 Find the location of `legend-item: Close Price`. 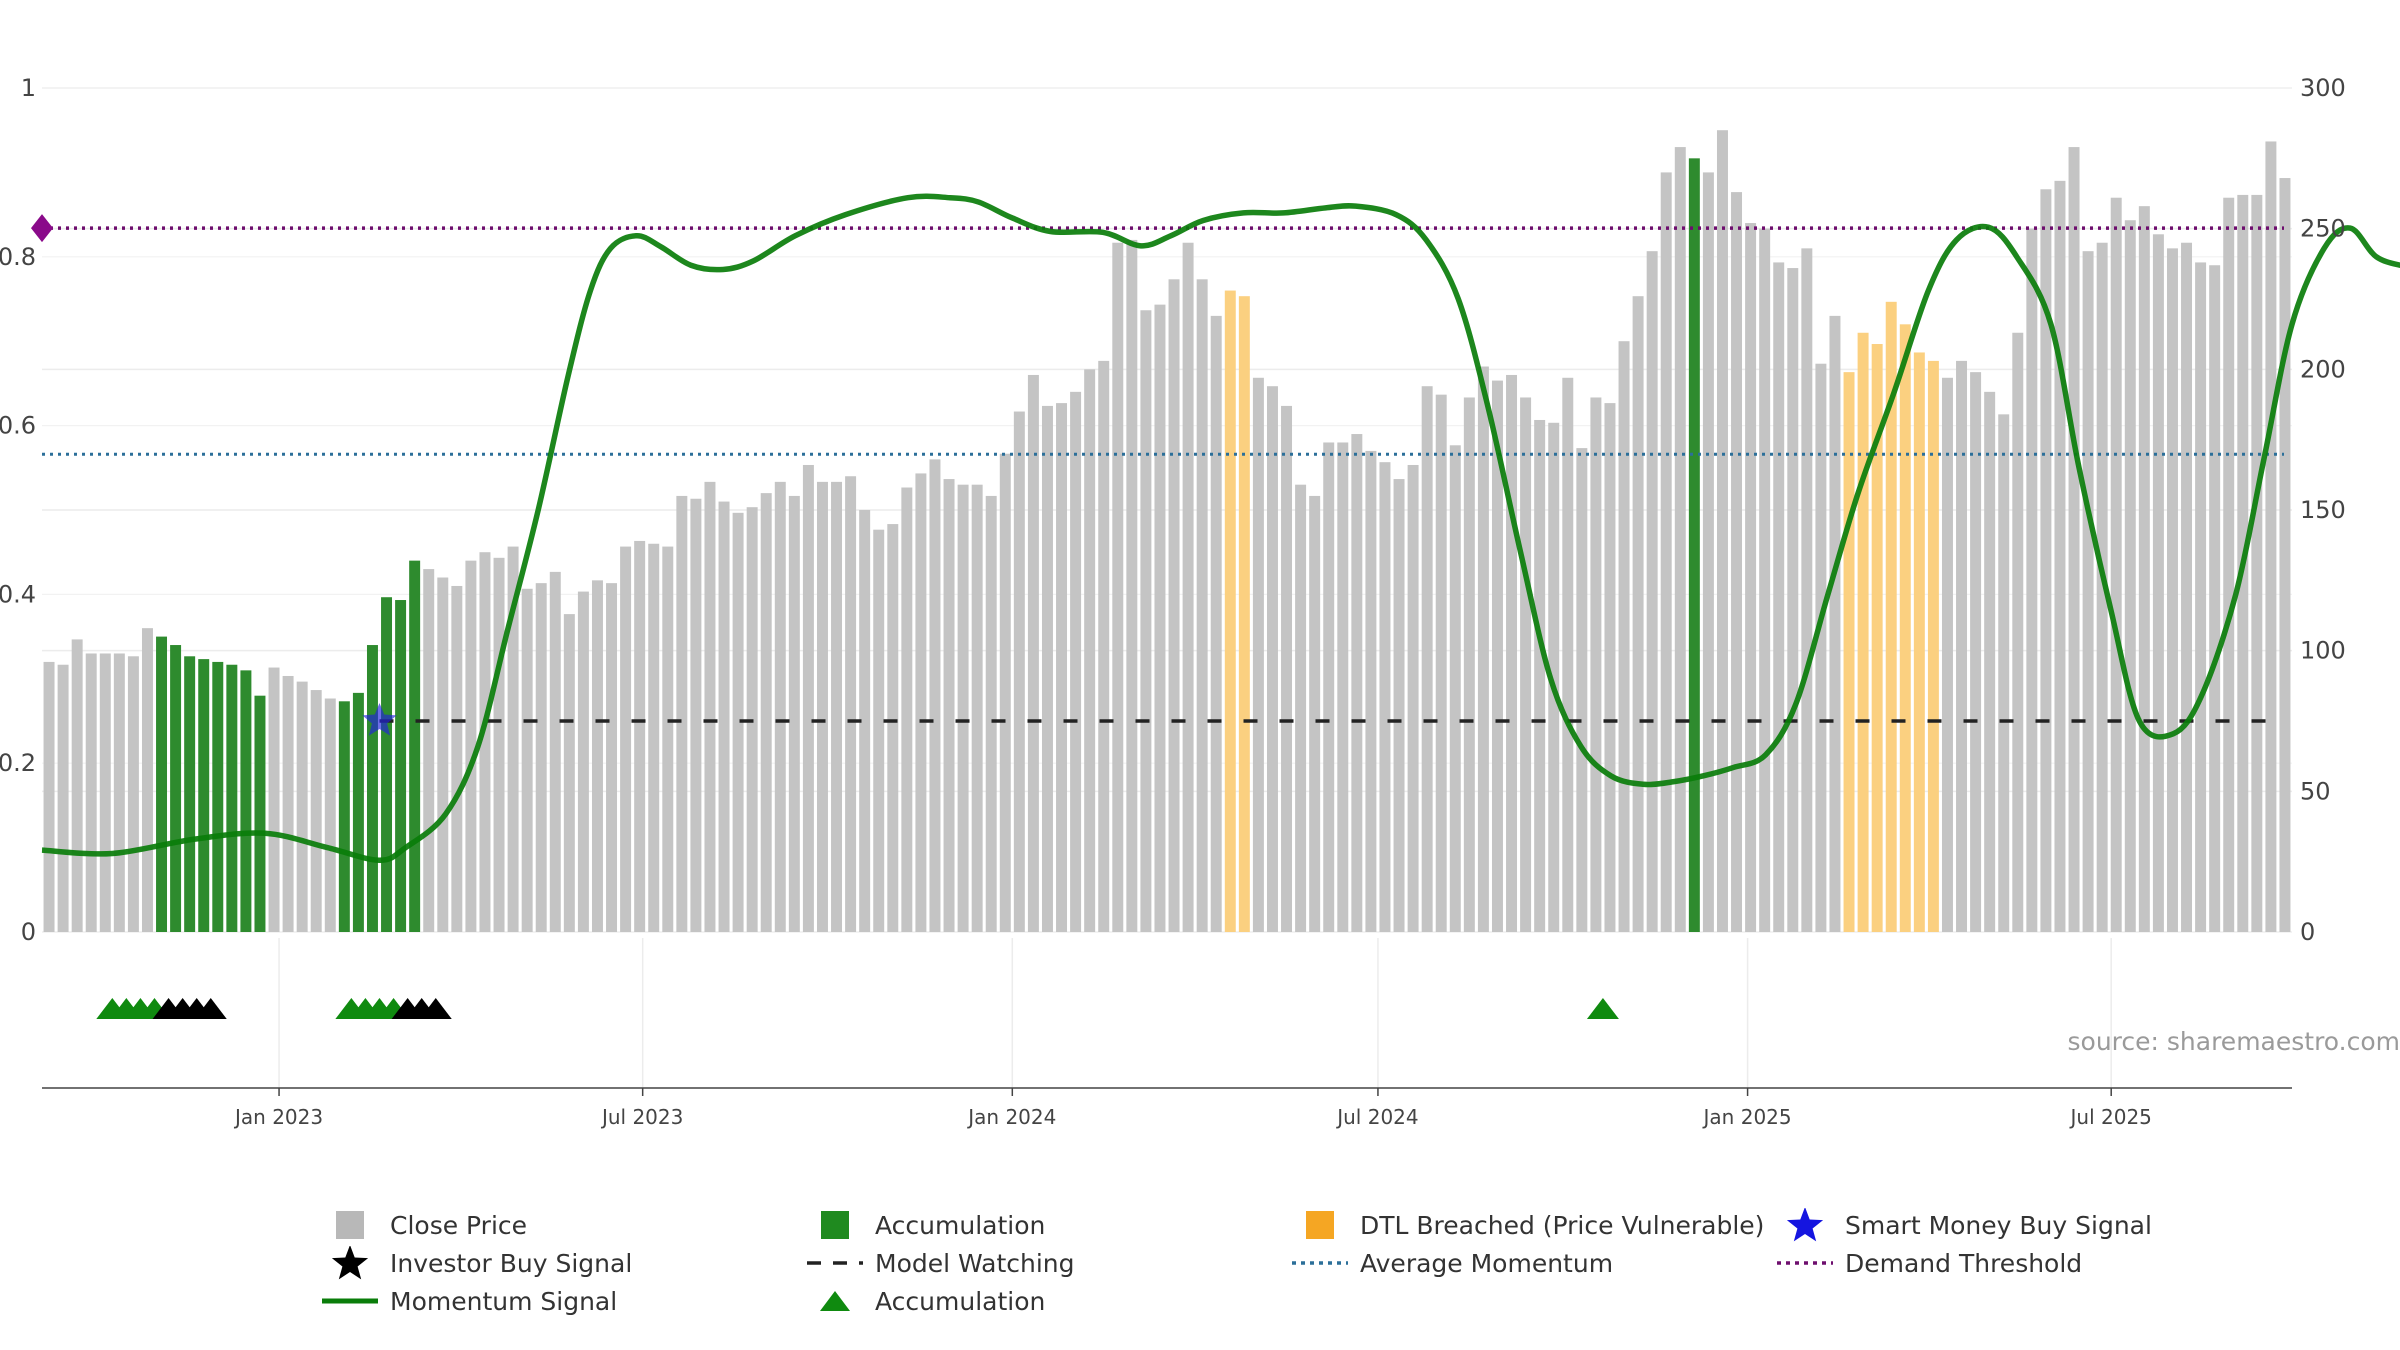

legend-item: Close Price is located at coordinates (418, 1225).